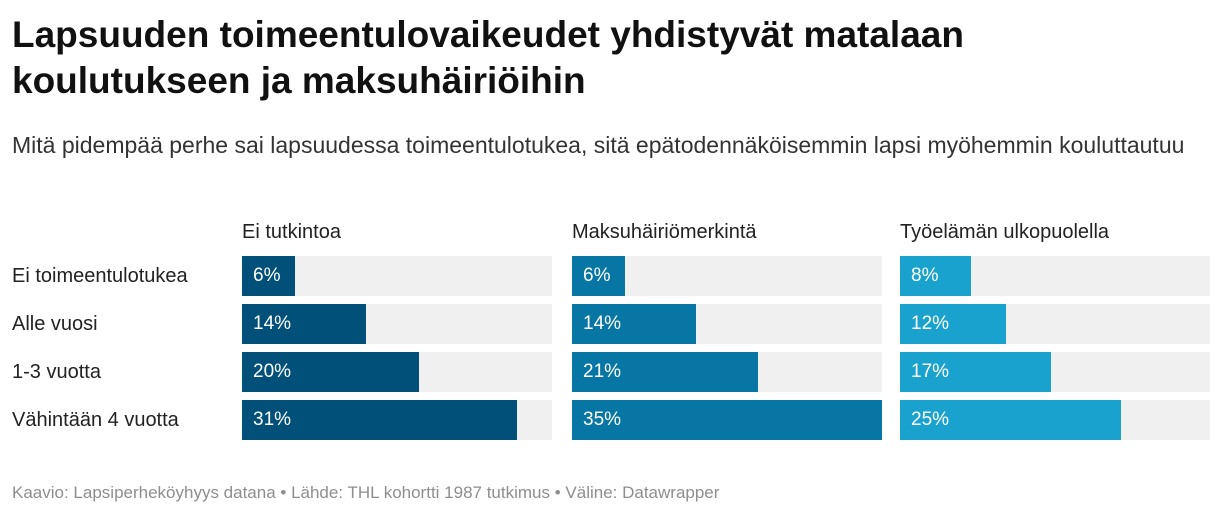 Image resolution: width=1220 pixels, height=516 pixels. What do you see at coordinates (272, 371) in the screenshot?
I see `bar-value-label: 20%` at bounding box center [272, 371].